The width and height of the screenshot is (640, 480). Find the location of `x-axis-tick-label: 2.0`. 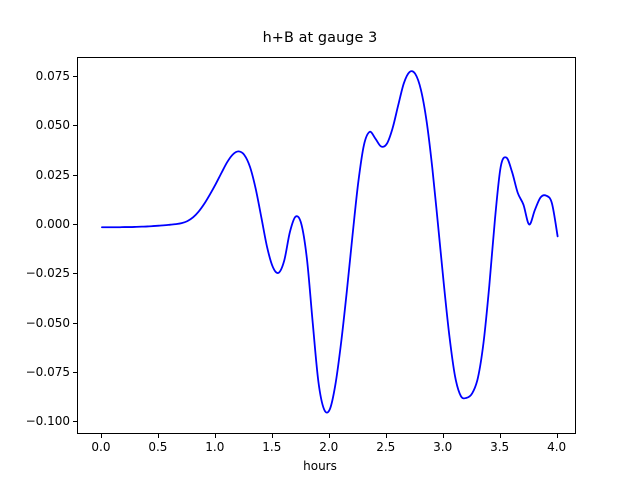

x-axis-tick-label: 2.0 is located at coordinates (329, 447).